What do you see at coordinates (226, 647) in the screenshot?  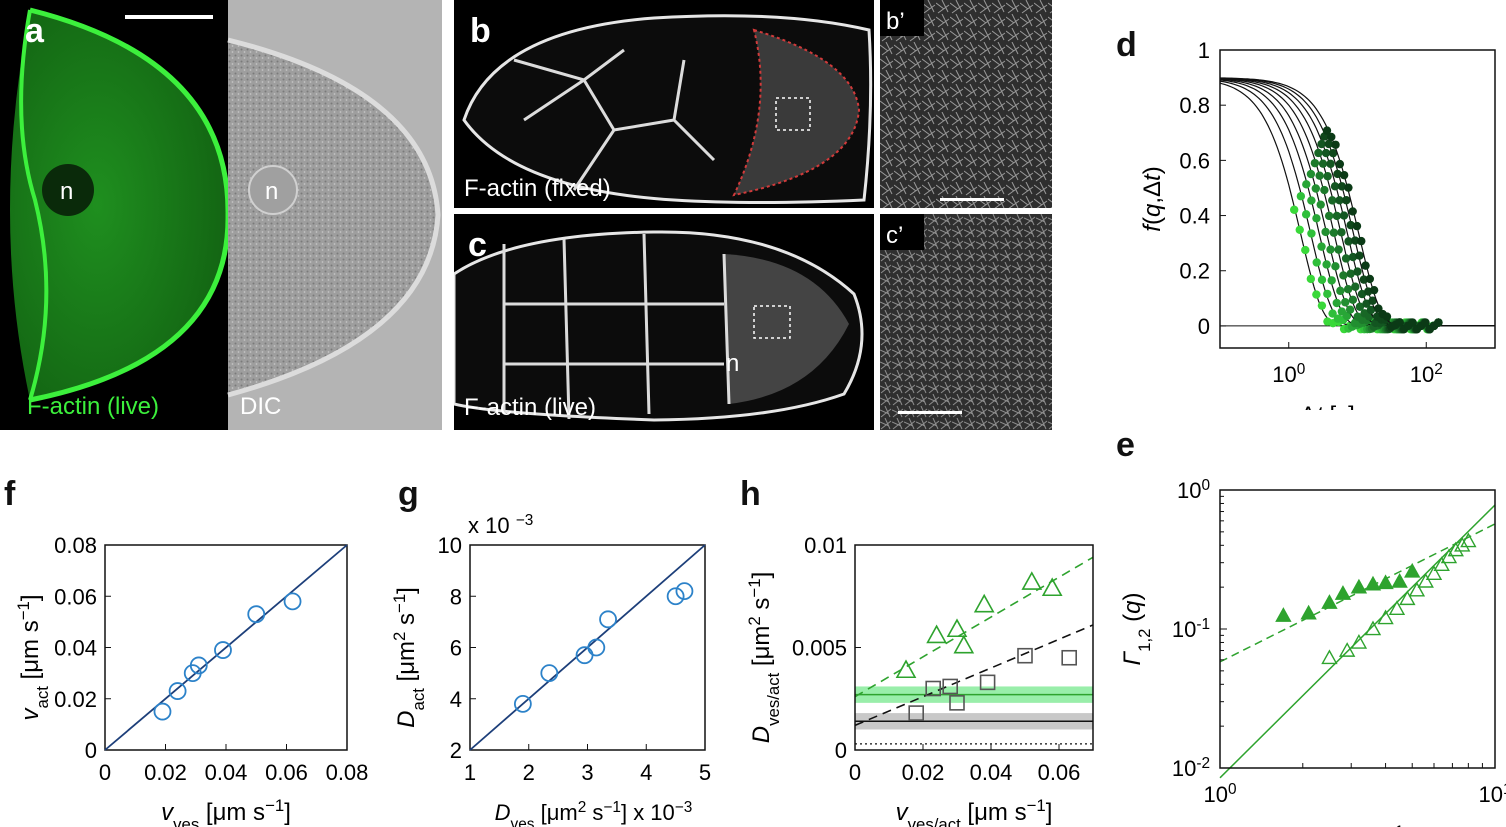 I see `chart-f-fit-line` at bounding box center [226, 647].